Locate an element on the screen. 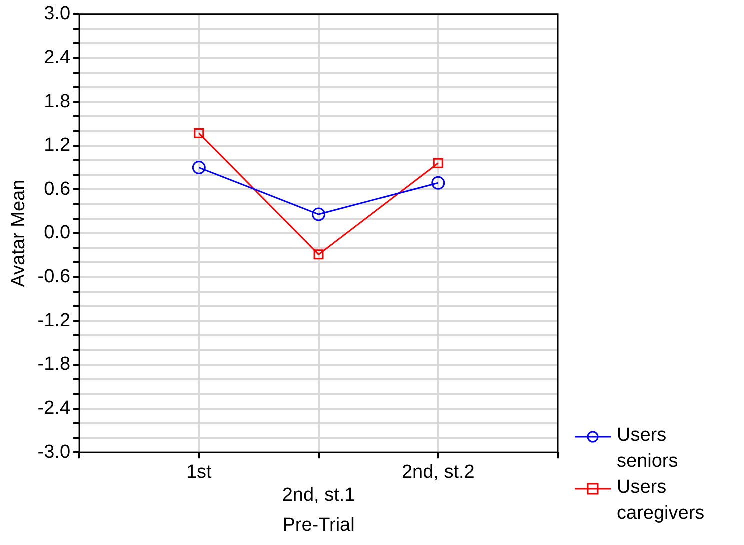  legend-label: Users seniors is located at coordinates (648, 449).